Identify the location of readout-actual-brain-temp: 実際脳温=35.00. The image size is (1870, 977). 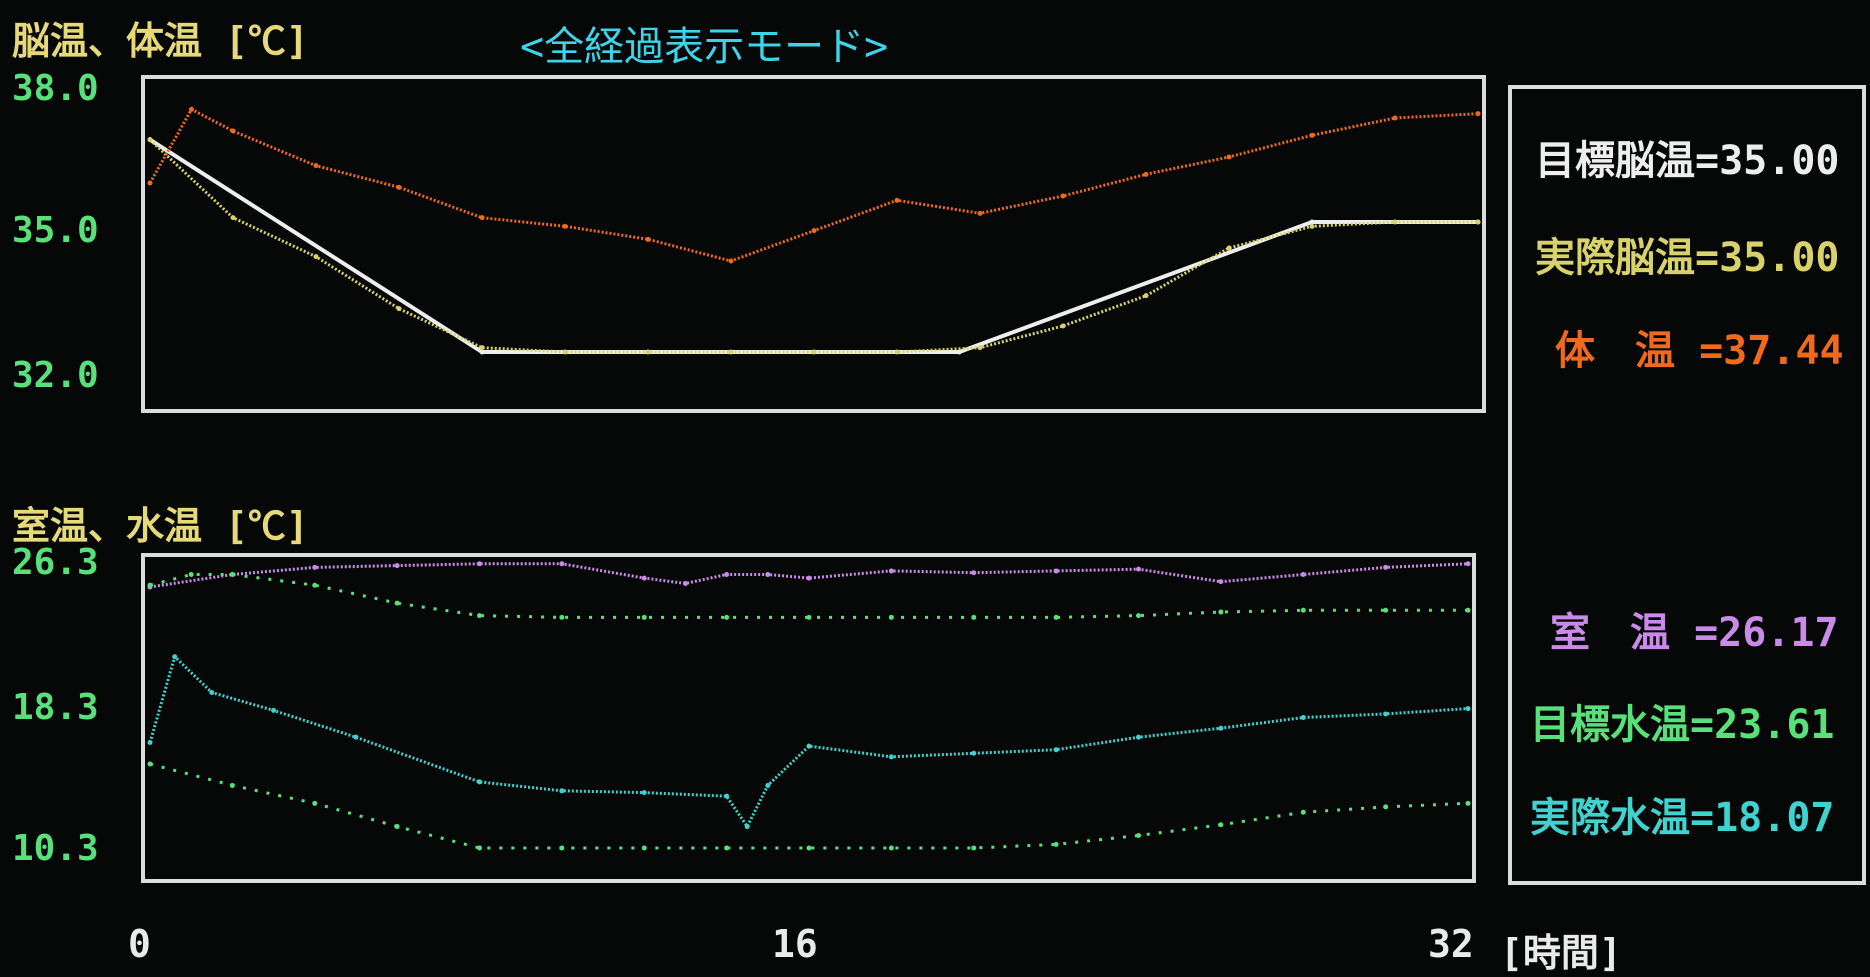
(1687, 258).